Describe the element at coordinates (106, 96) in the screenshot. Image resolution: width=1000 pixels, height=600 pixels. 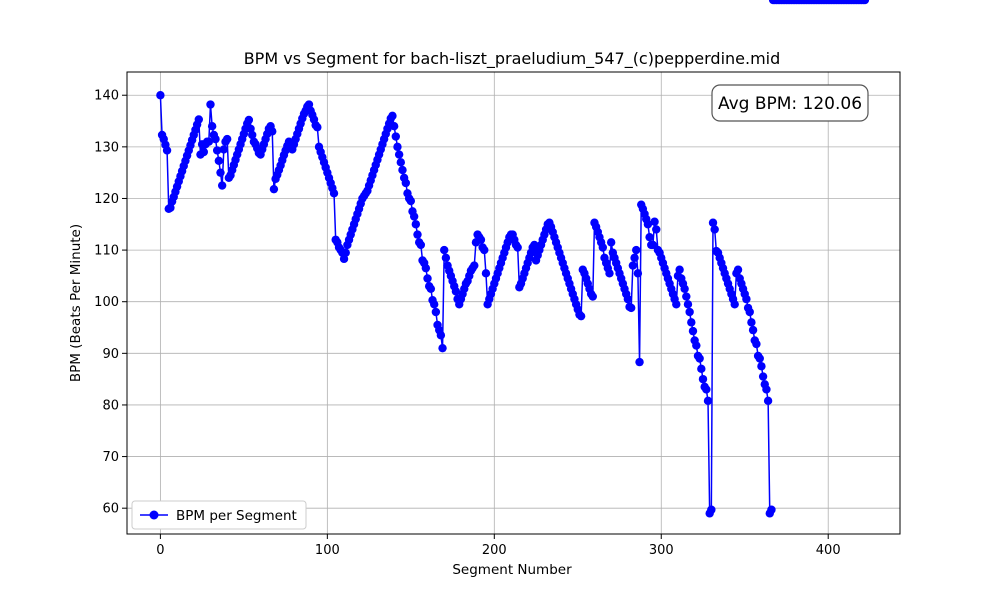
I see `y-tick-label: 140` at that location.